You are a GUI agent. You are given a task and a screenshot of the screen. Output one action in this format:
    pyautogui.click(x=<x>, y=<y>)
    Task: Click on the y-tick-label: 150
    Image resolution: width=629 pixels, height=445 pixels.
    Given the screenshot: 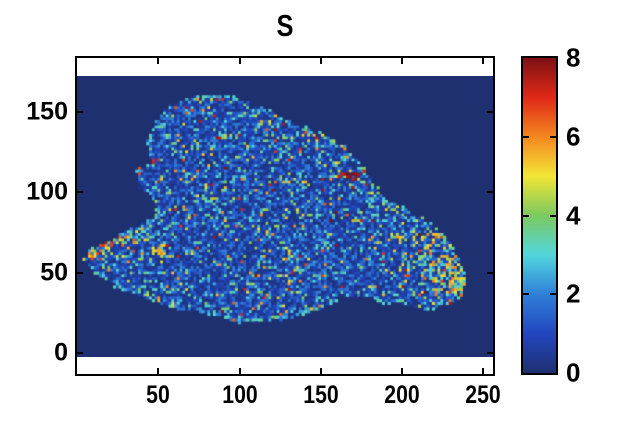 What is the action you would take?
    pyautogui.click(x=47, y=111)
    